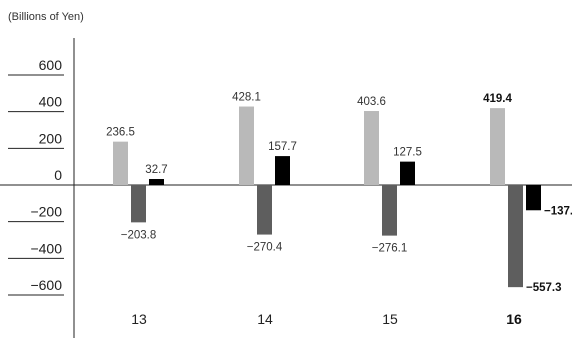  What do you see at coordinates (58, 175) in the screenshot?
I see `ytick-label: 0` at bounding box center [58, 175].